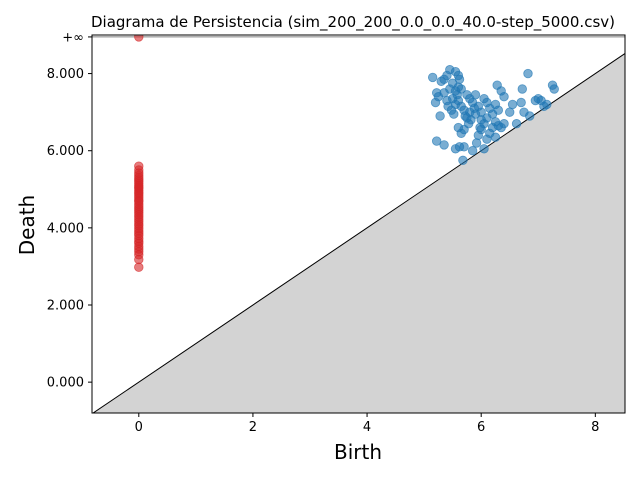 This screenshot has height=480, width=640. Describe the element at coordinates (595, 427) in the screenshot. I see `x-tick-label: 8` at that location.